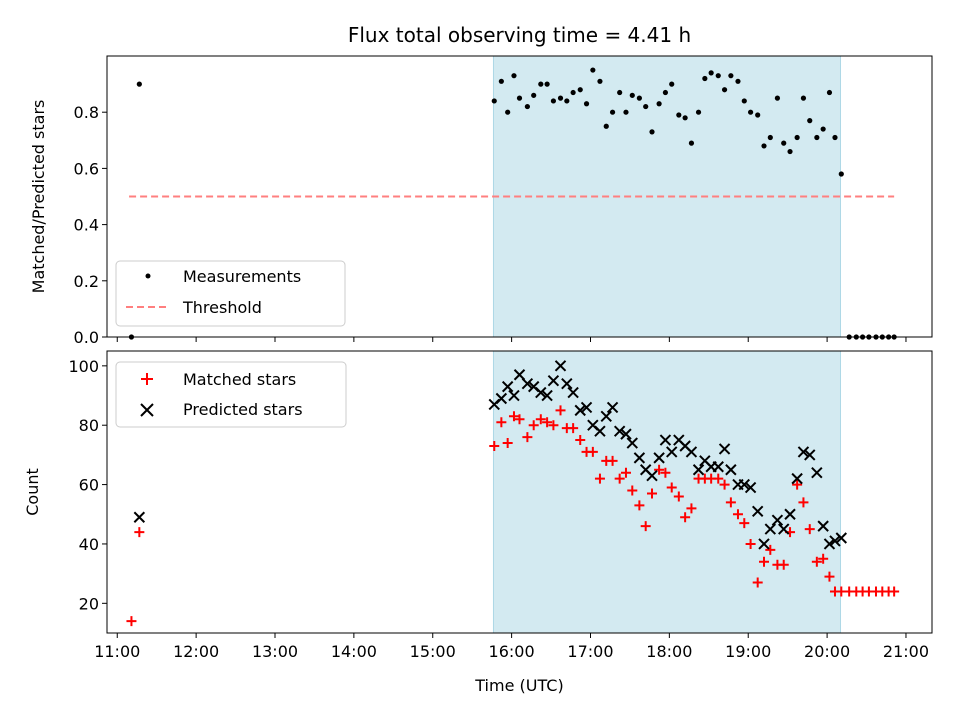 This screenshot has height=720, width=960. I want to click on top-legend-box, so click(230, 293).